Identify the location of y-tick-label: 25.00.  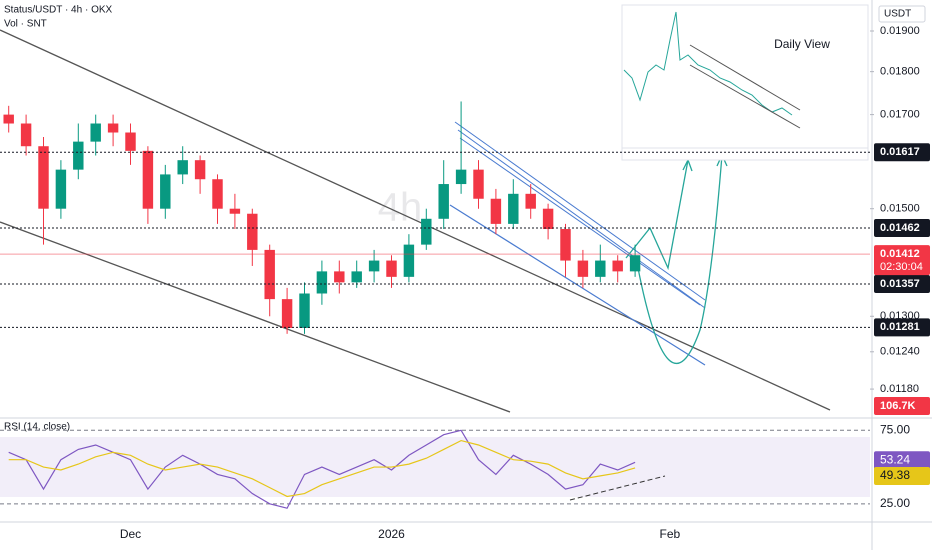
(895, 503).